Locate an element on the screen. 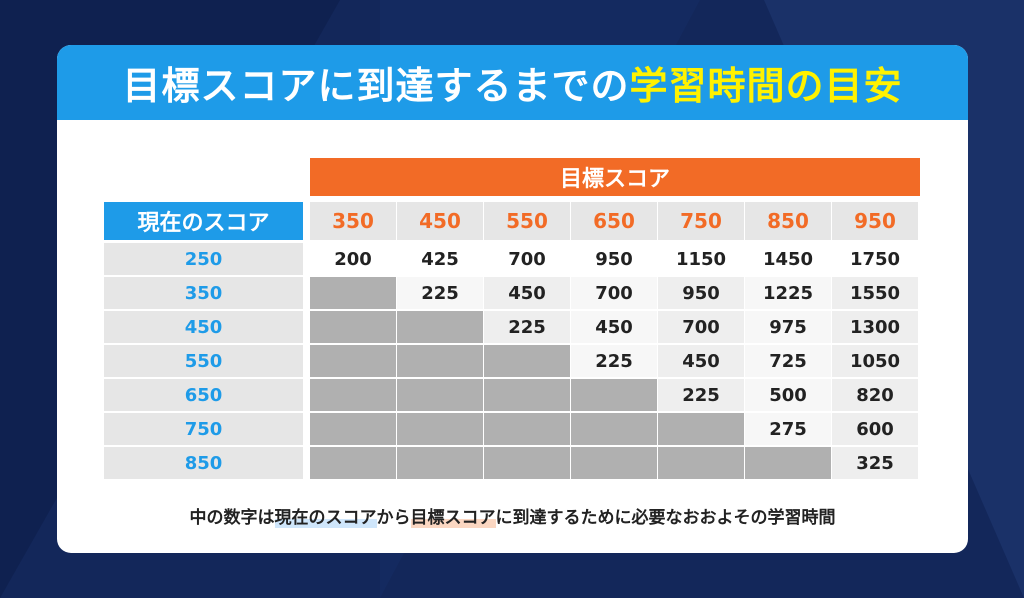  table-row: 750 275 600 is located at coordinates (511, 429).